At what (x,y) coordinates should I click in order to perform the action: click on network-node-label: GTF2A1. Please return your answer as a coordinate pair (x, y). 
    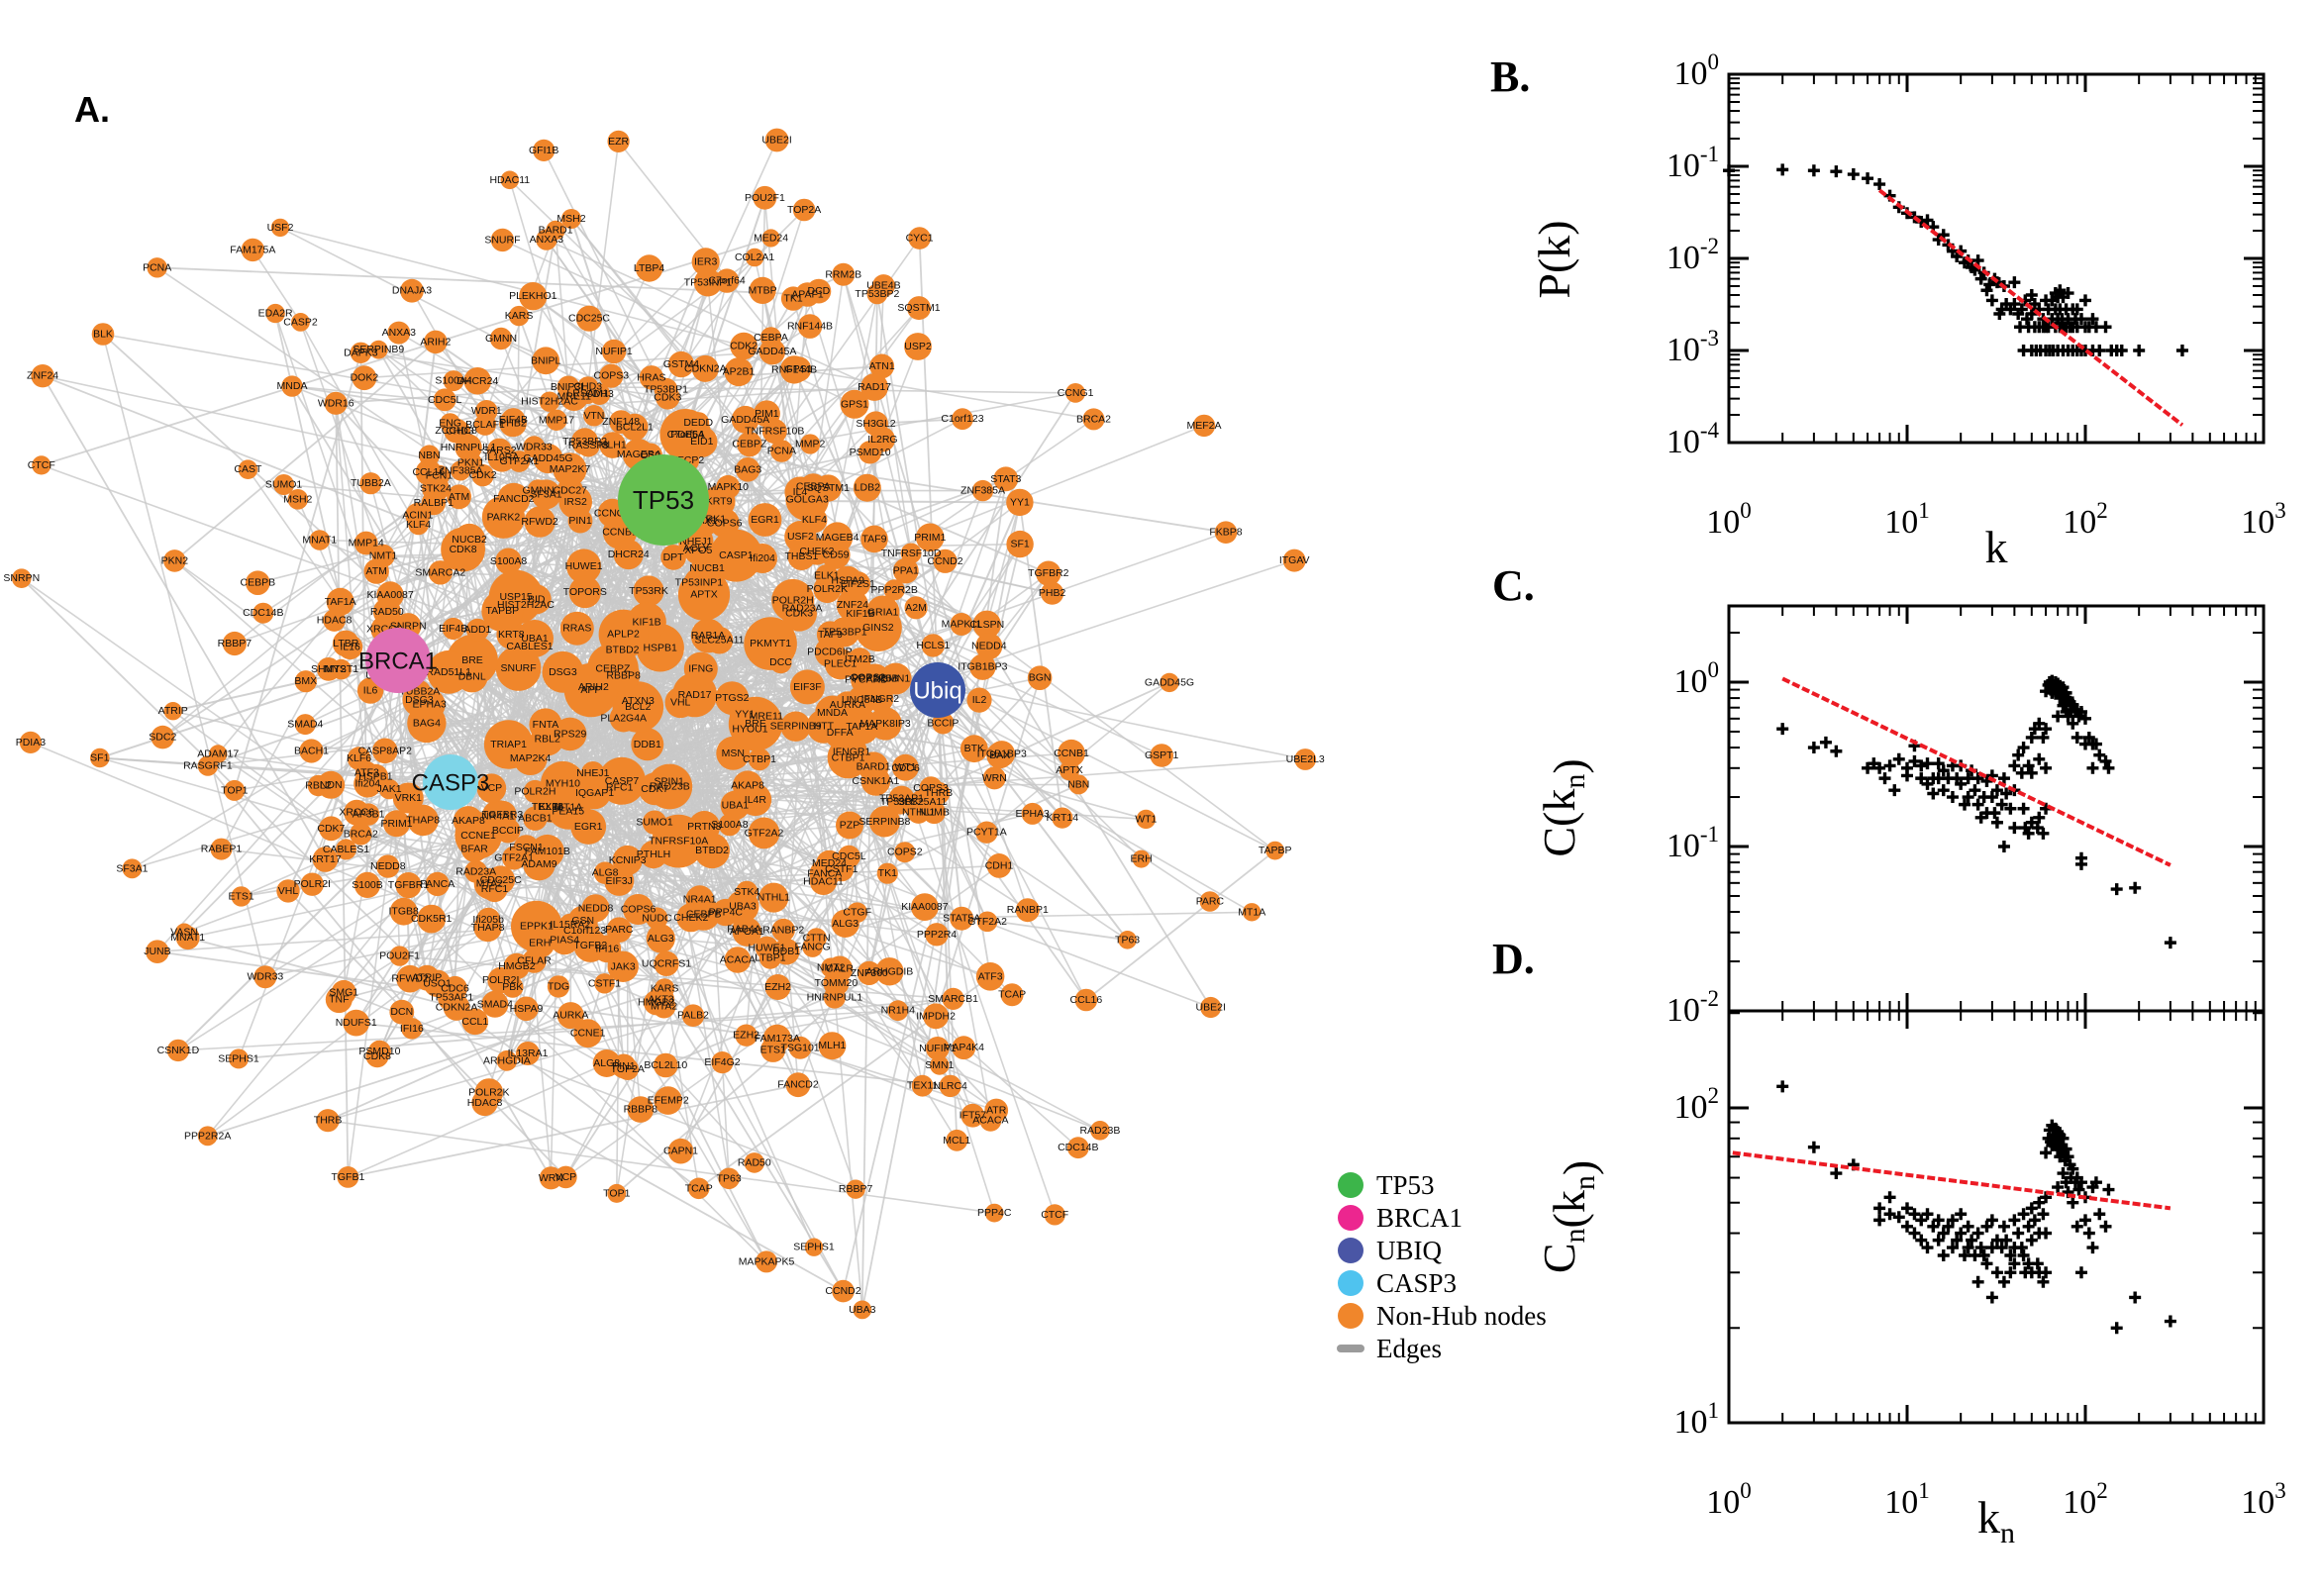
    Looking at the image, I should click on (514, 858).